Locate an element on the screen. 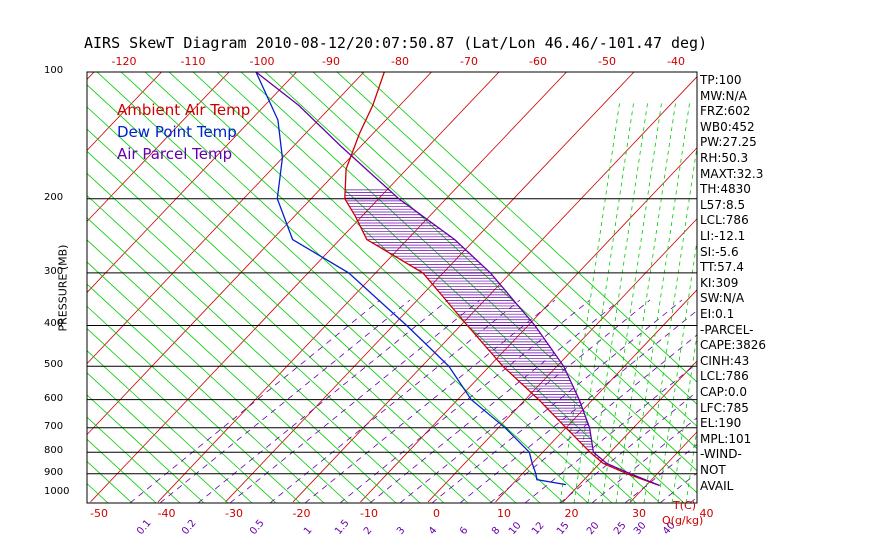 The image size is (870, 560). pressure-tick-label: 400 is located at coordinates (54, 324).